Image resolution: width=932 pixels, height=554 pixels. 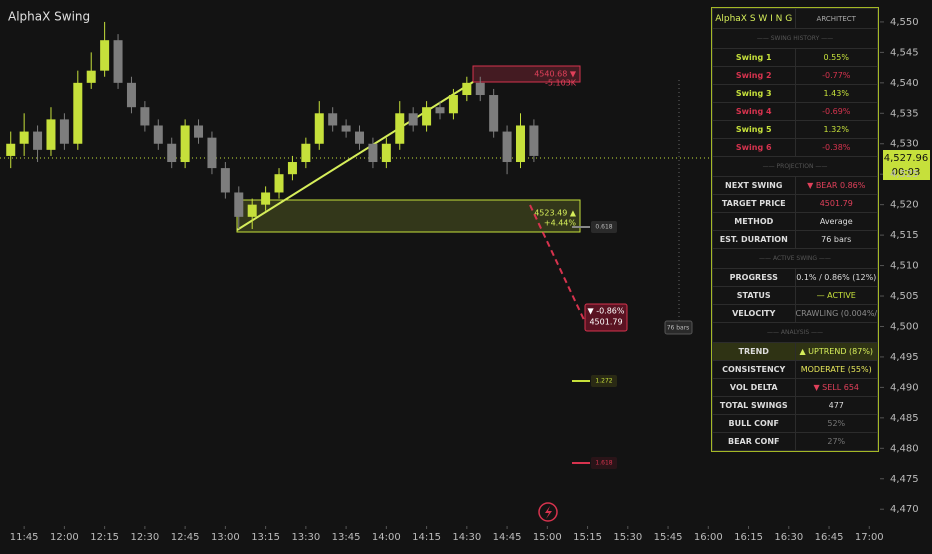 I want to click on val: CRAWLING (0.004%/bar), so click(x=836, y=313).